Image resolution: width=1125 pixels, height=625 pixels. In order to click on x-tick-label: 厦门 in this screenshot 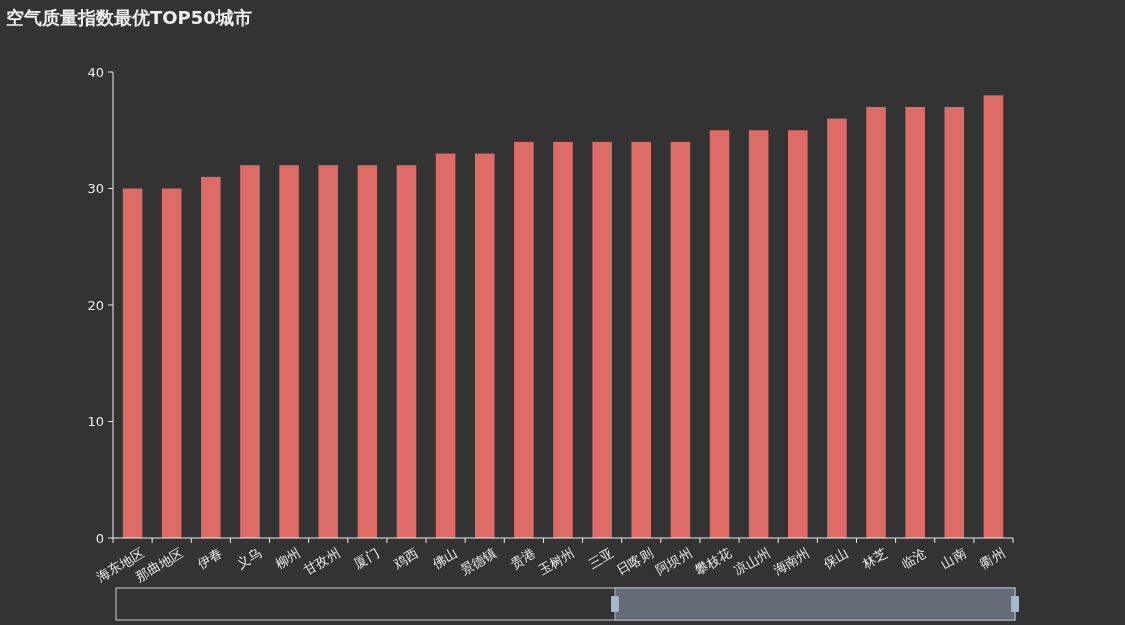, I will do `click(366, 558)`.